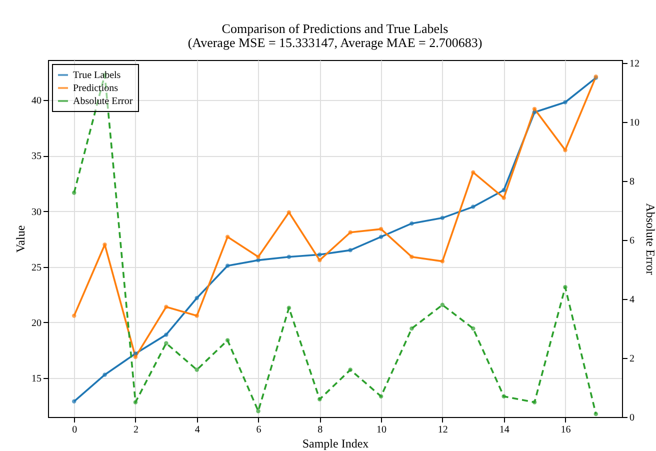 Image resolution: width=656 pixels, height=451 pixels. I want to click on y-tick-label: 15, so click(37, 379).